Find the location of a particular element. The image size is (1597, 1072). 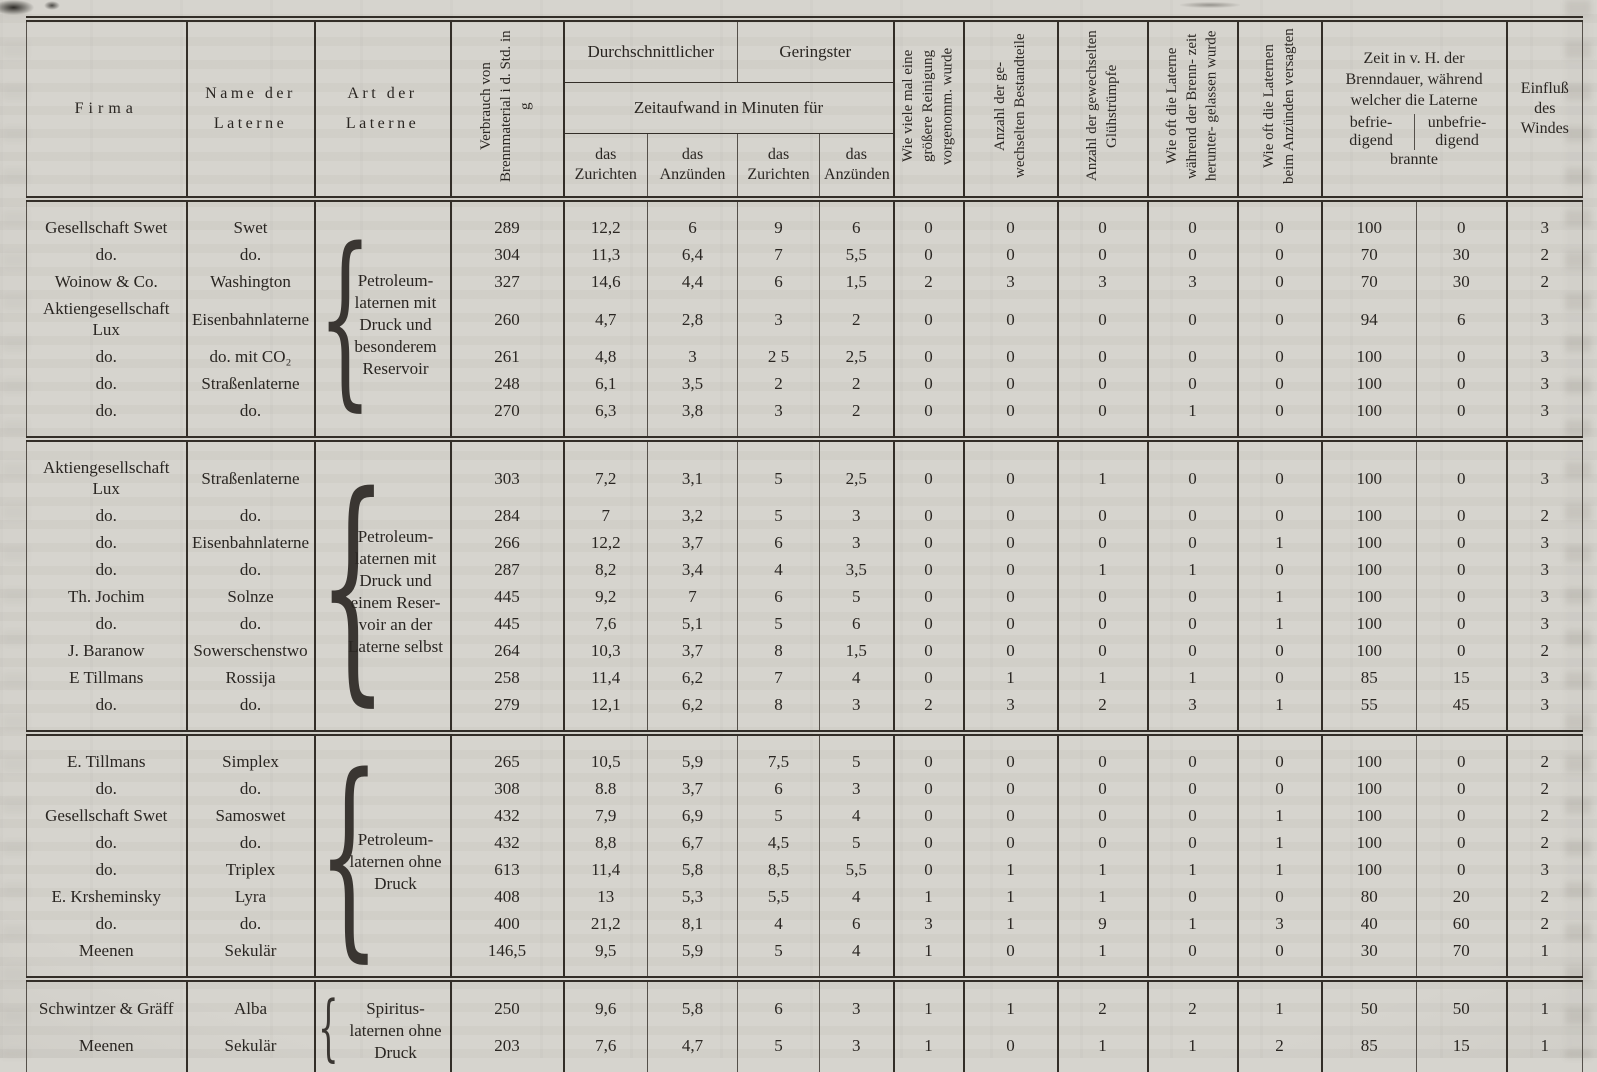

cell-gluehstruempfe: 1 is located at coordinates (1102, 896).